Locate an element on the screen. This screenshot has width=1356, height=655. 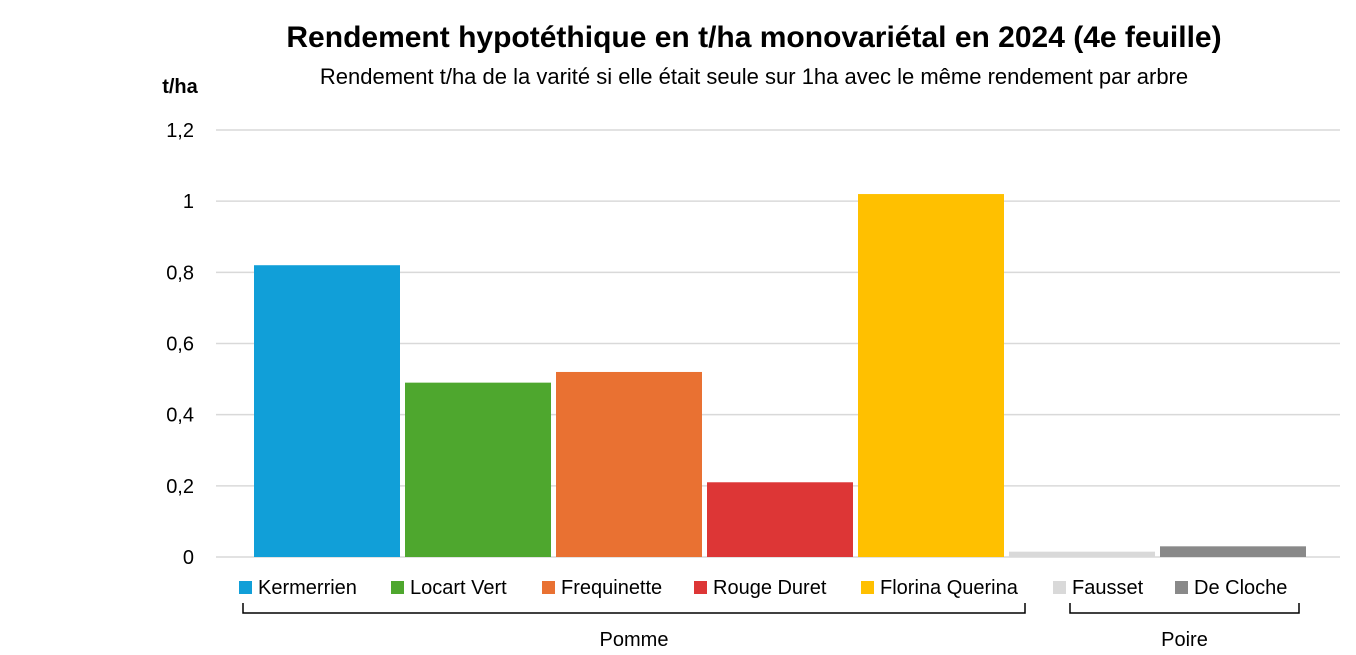
legend-item: Fausset is located at coordinates (1098, 588).